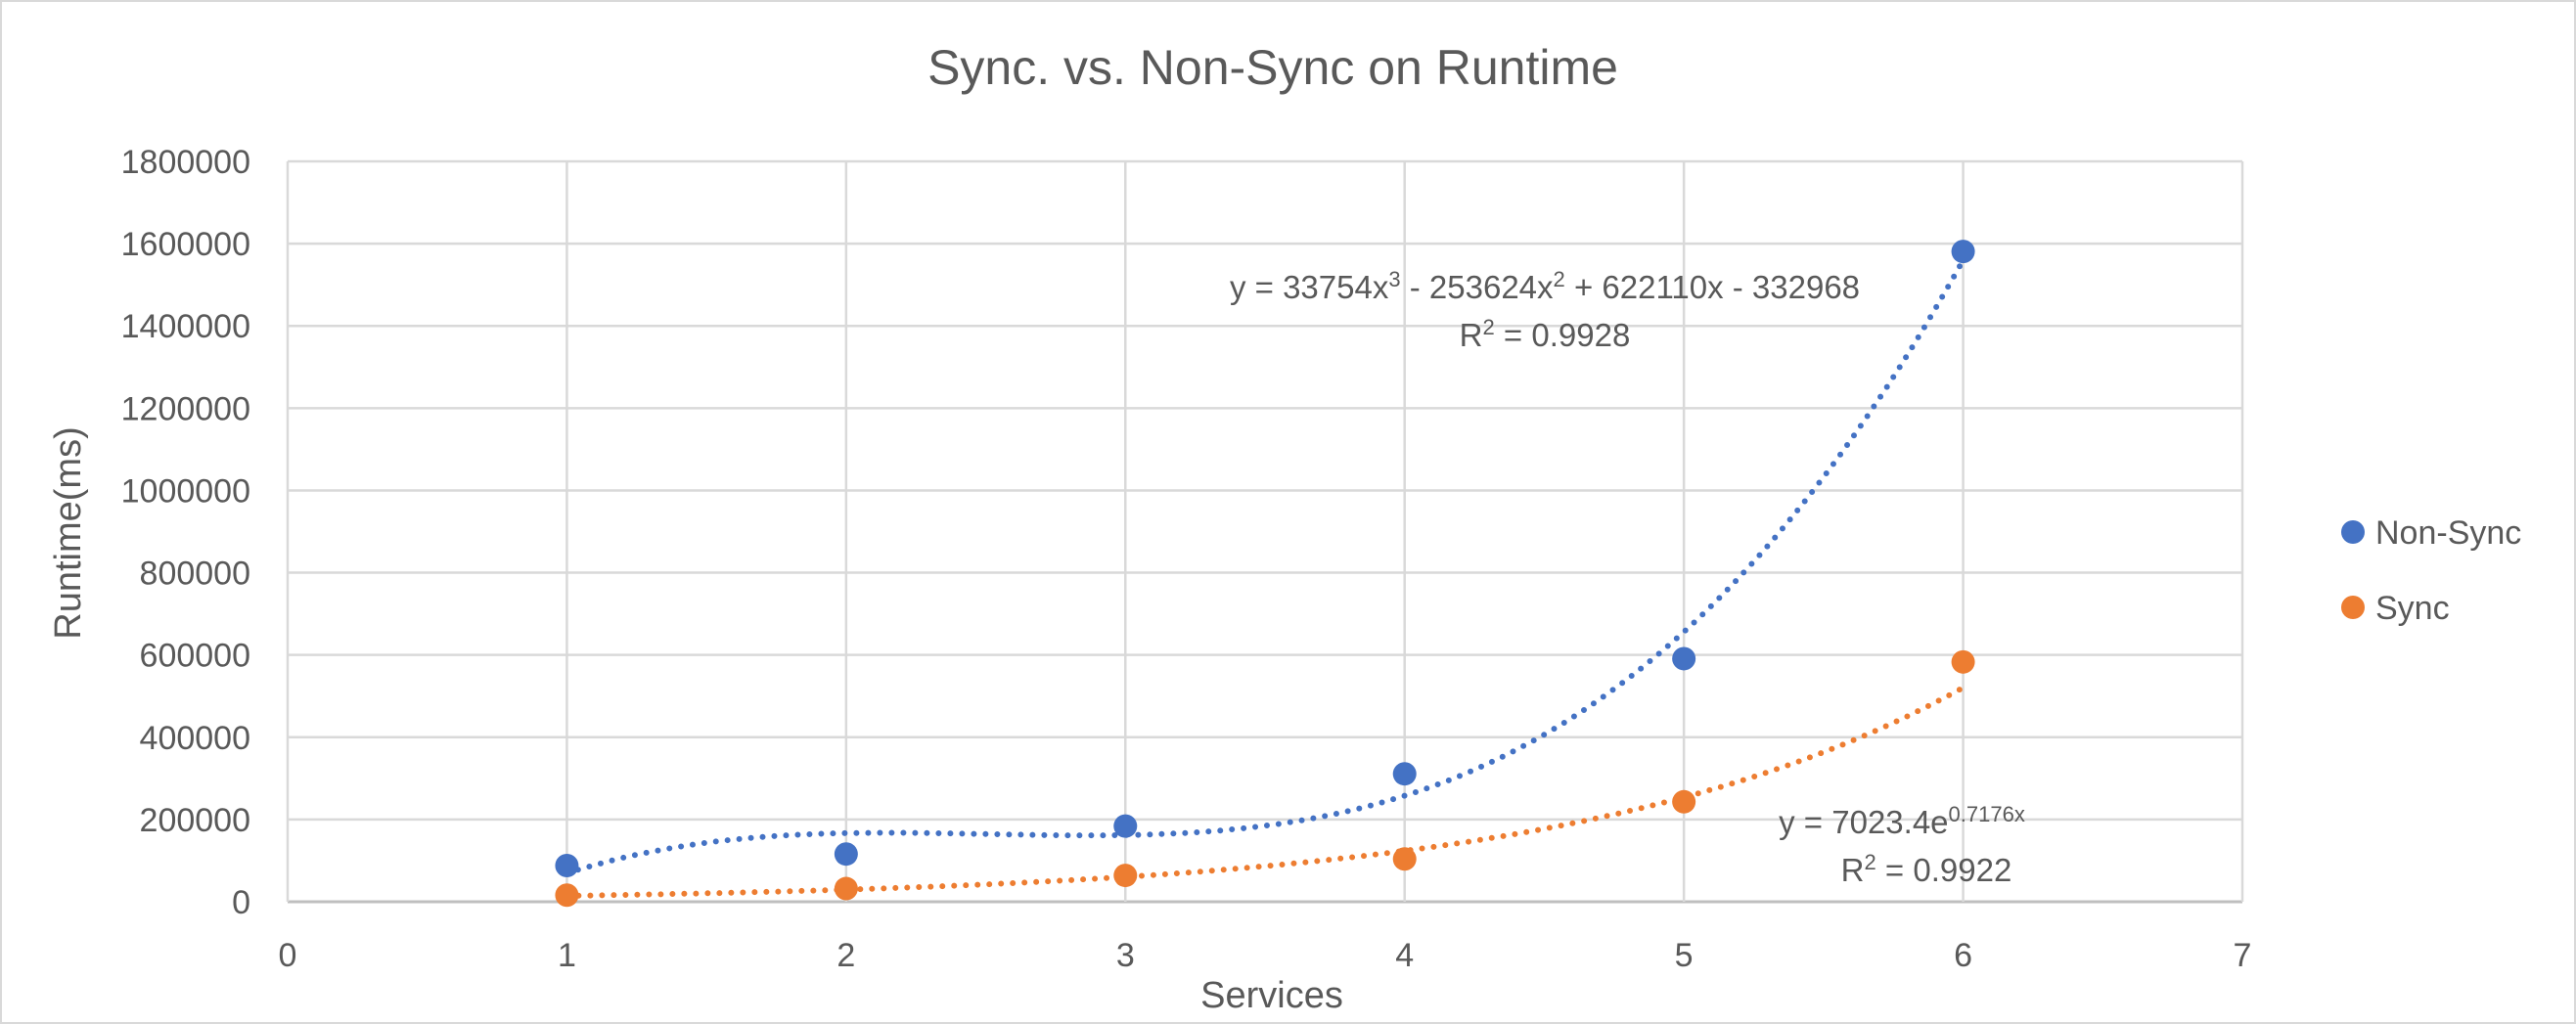  Describe the element at coordinates (185, 491) in the screenshot. I see `y-tick-label: 1000000` at that location.